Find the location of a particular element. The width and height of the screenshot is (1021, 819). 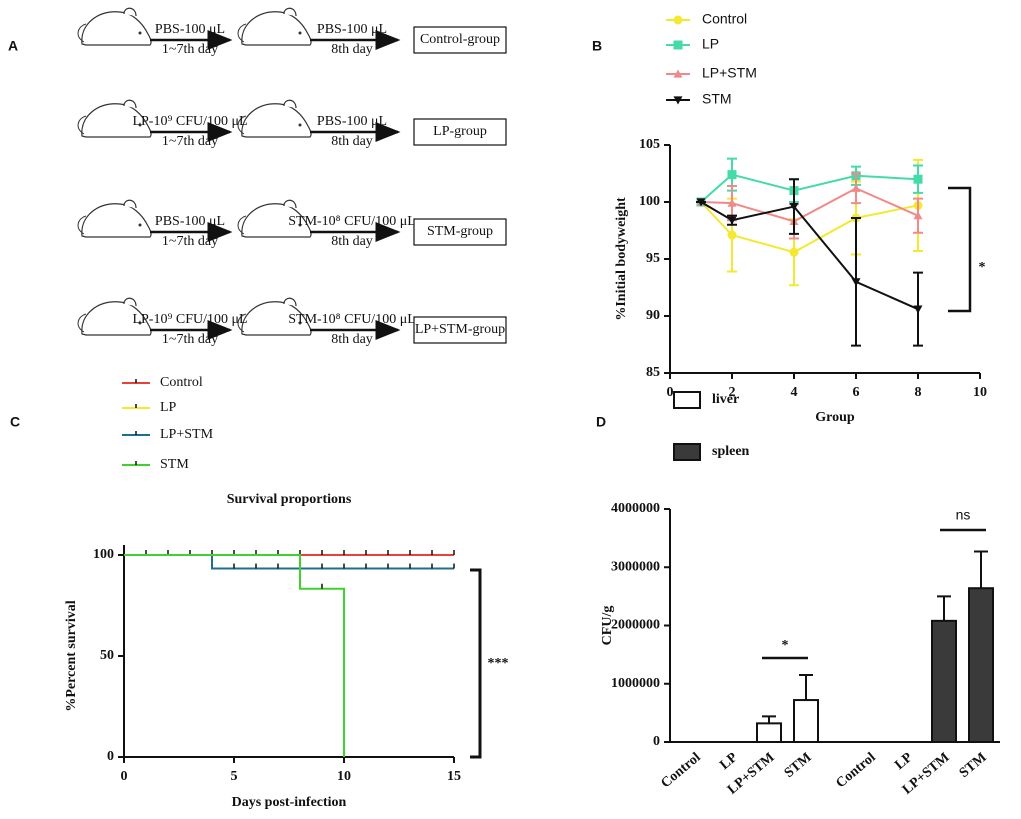

x-tick-label: 4 is located at coordinates (794, 392).